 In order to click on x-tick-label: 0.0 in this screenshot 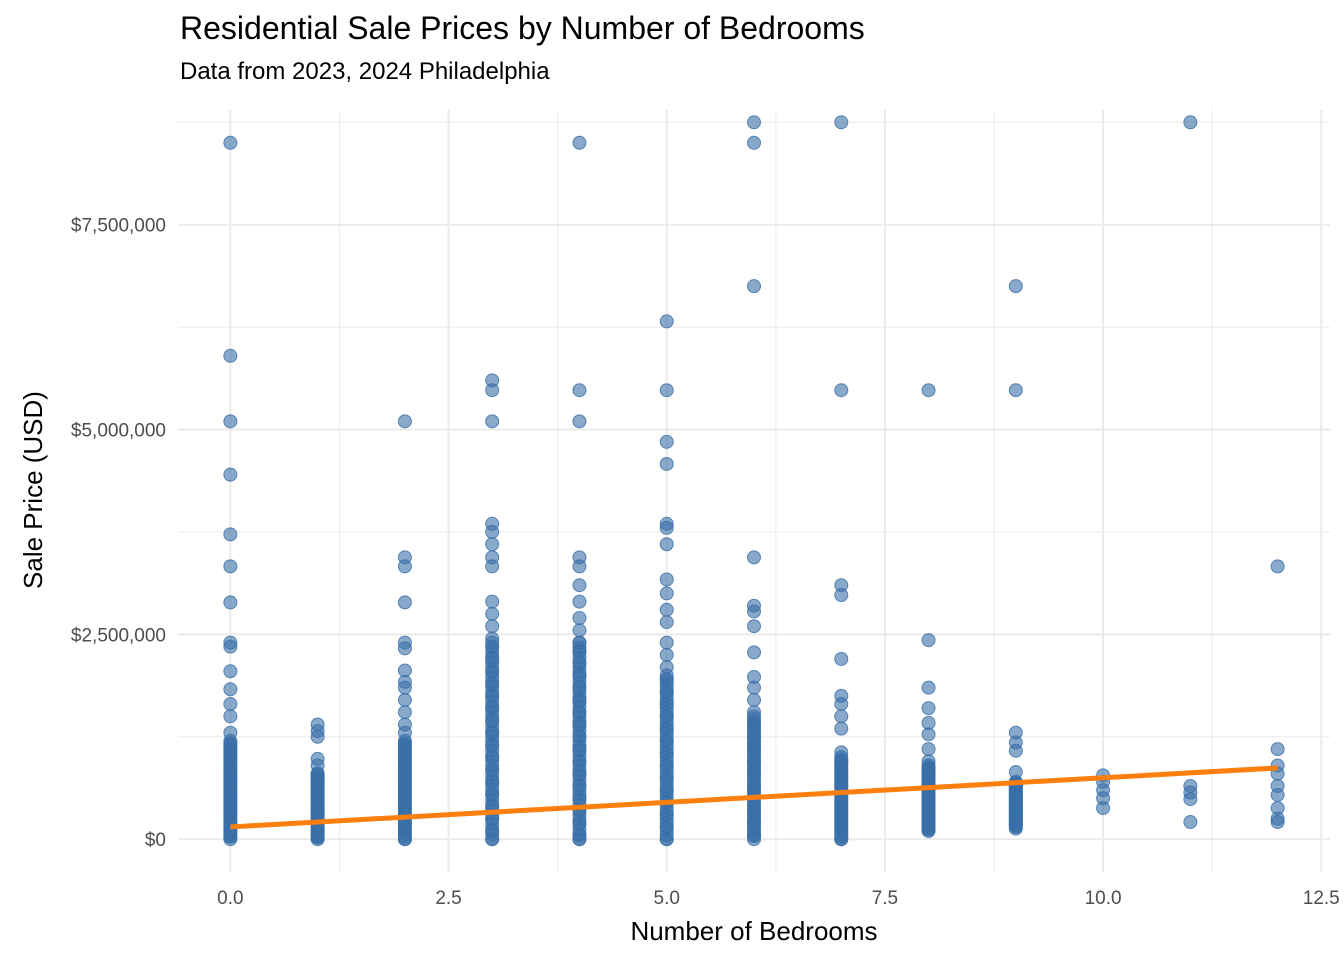, I will do `click(230, 898)`.